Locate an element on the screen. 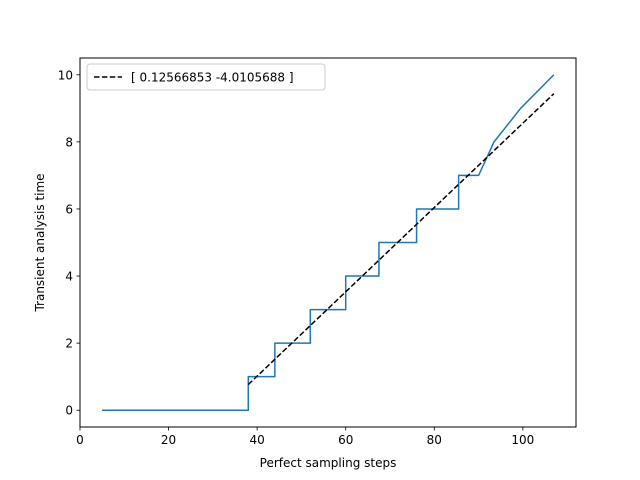 Image resolution: width=640 pixels, height=480 pixels. x-tick-label: 80 is located at coordinates (434, 440).